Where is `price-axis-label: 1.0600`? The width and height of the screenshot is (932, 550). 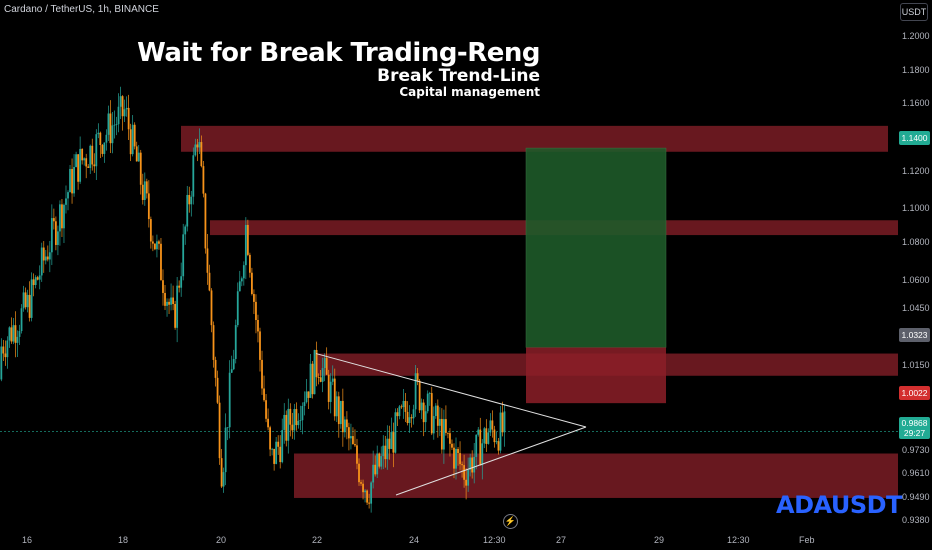
price-axis-label: 1.0600 is located at coordinates (916, 280).